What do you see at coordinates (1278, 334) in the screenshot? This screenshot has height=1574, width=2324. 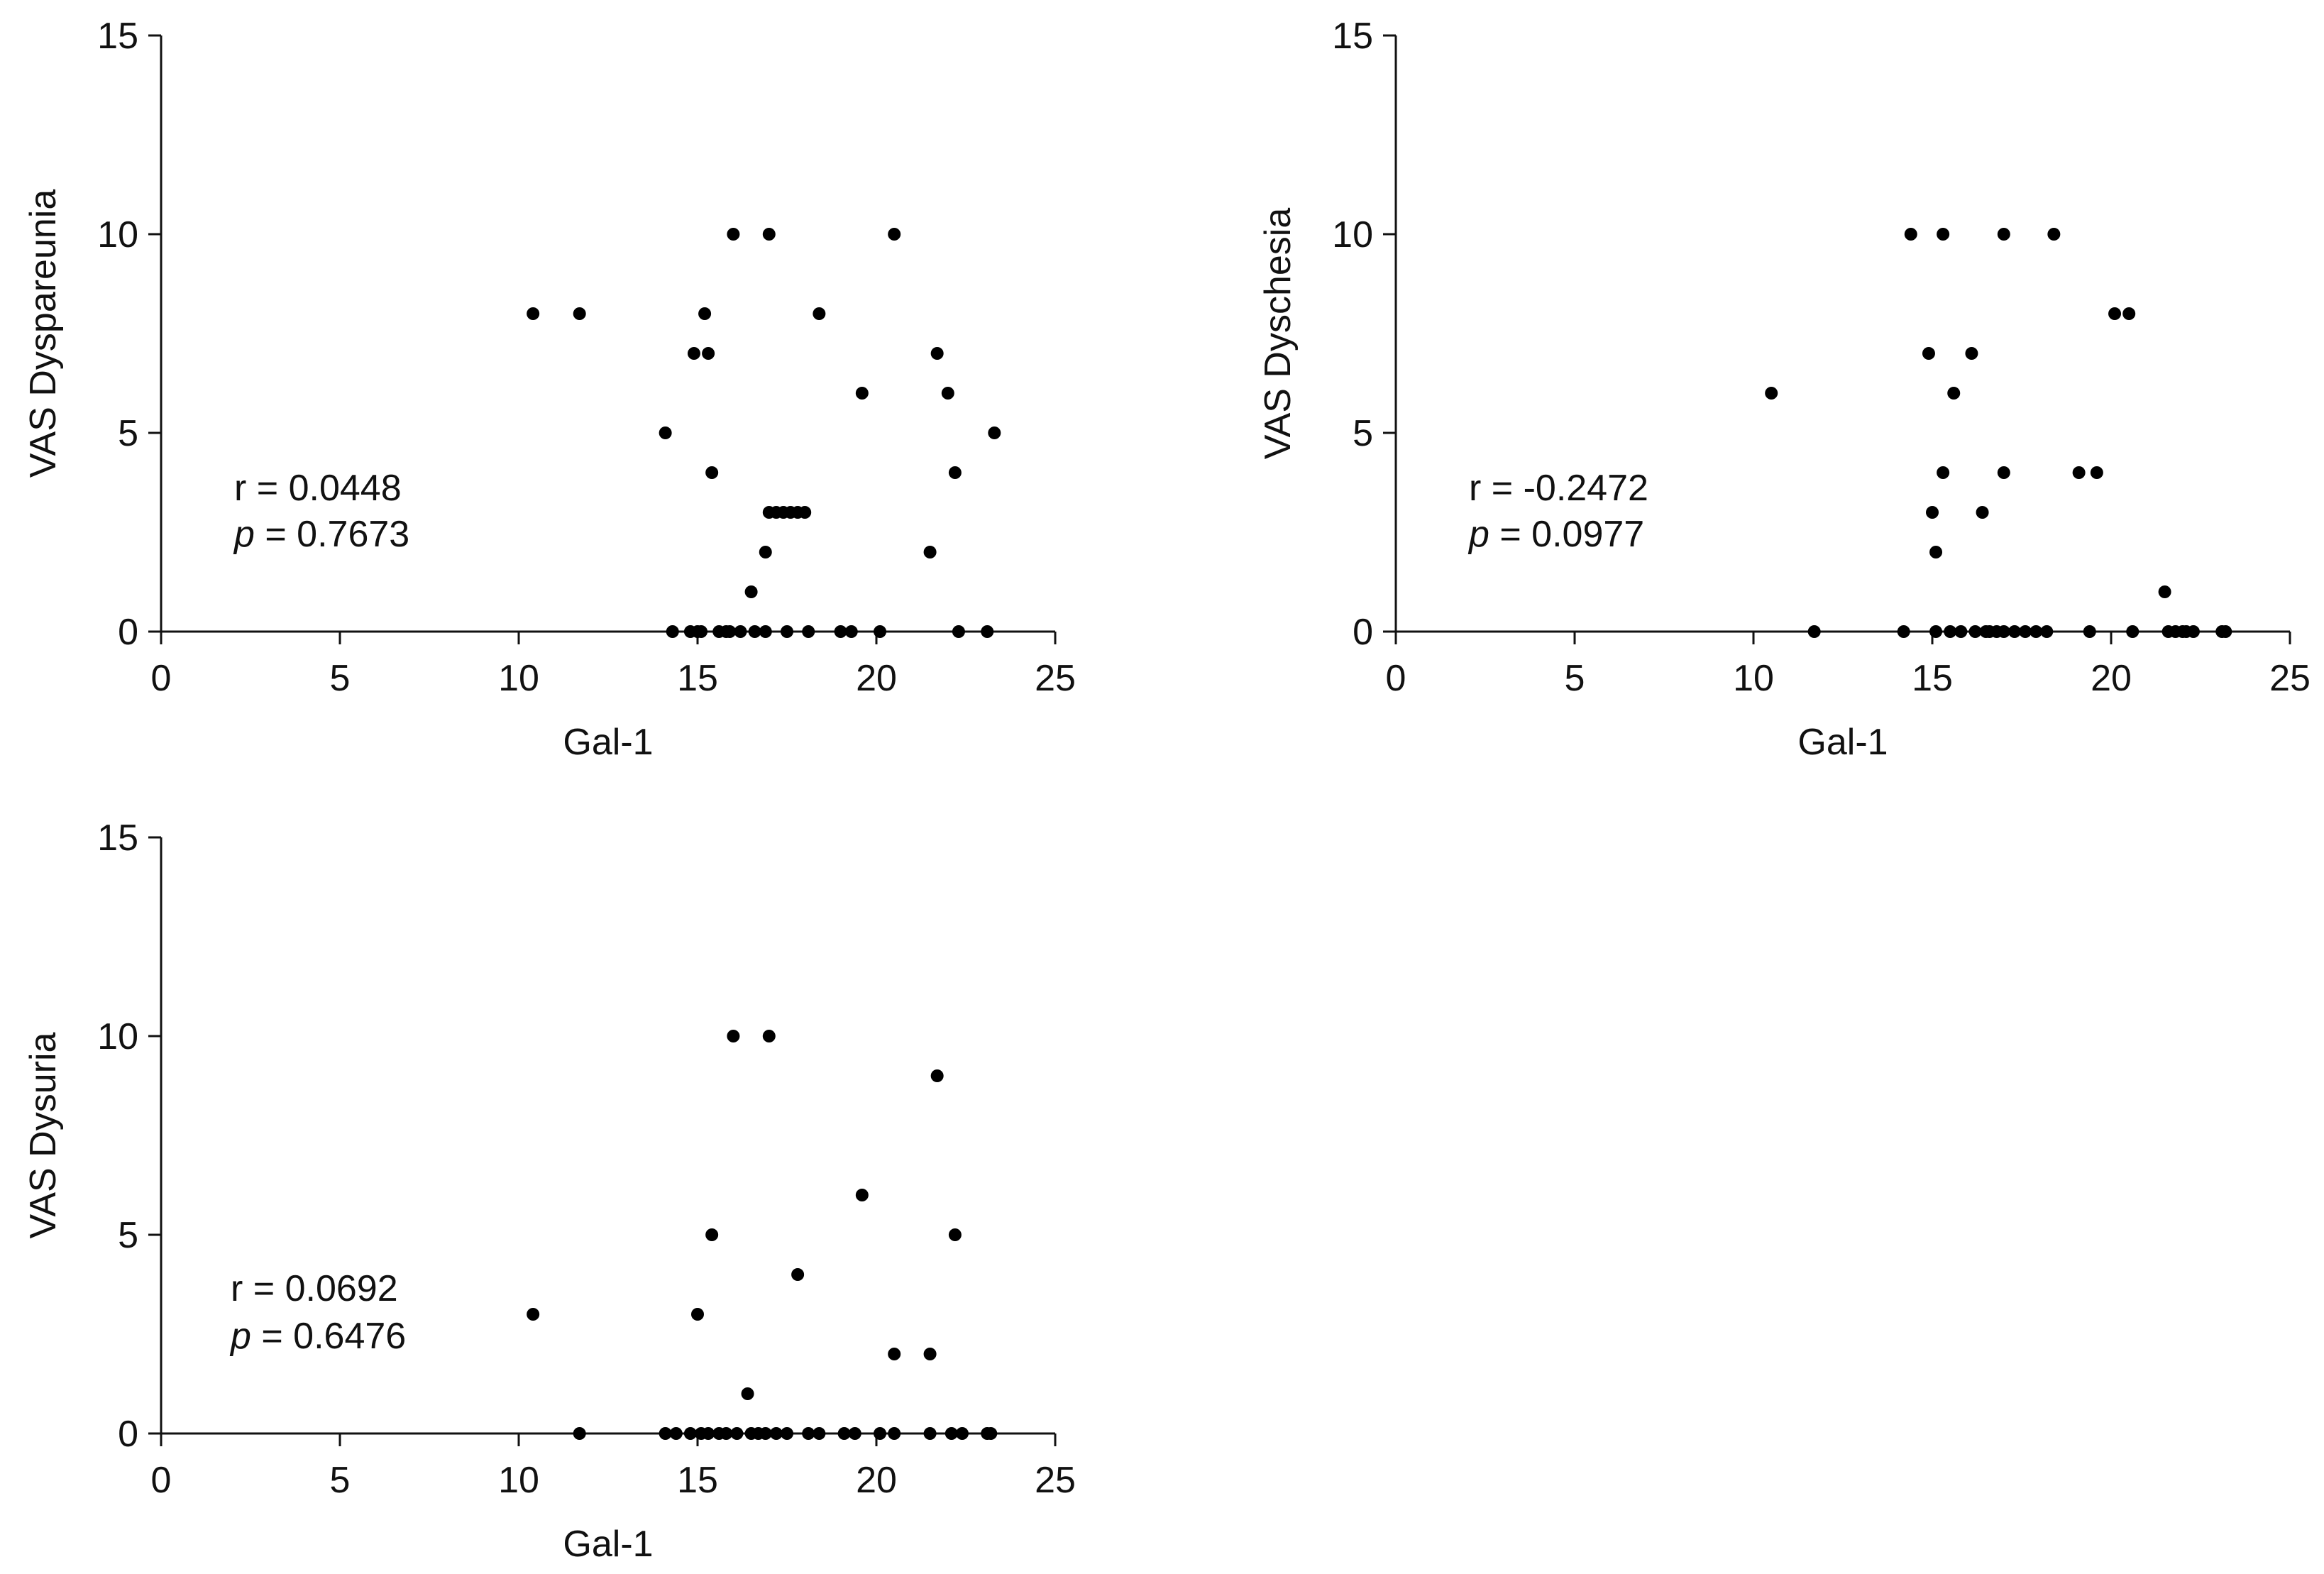 I see `y-axis-title: VAS Dyschesia` at bounding box center [1278, 334].